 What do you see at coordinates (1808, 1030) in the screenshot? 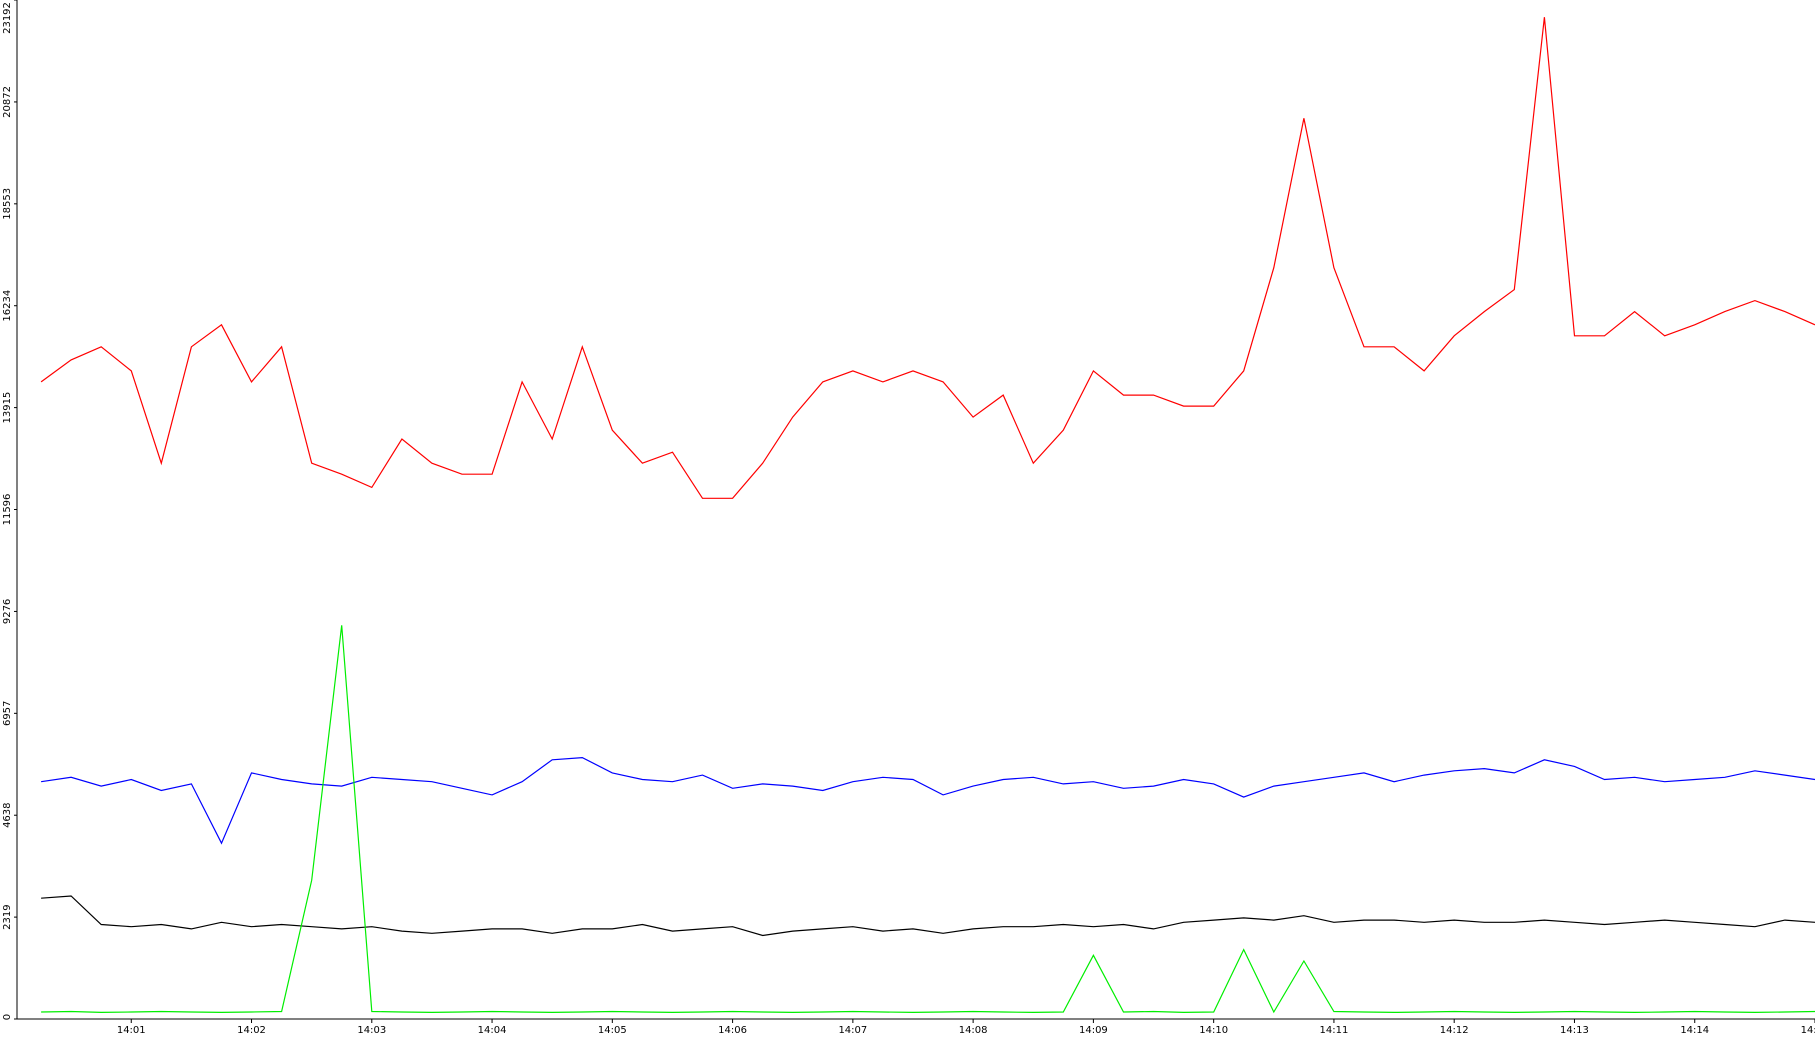
I see `x-tick-label: 14:15` at bounding box center [1808, 1030].